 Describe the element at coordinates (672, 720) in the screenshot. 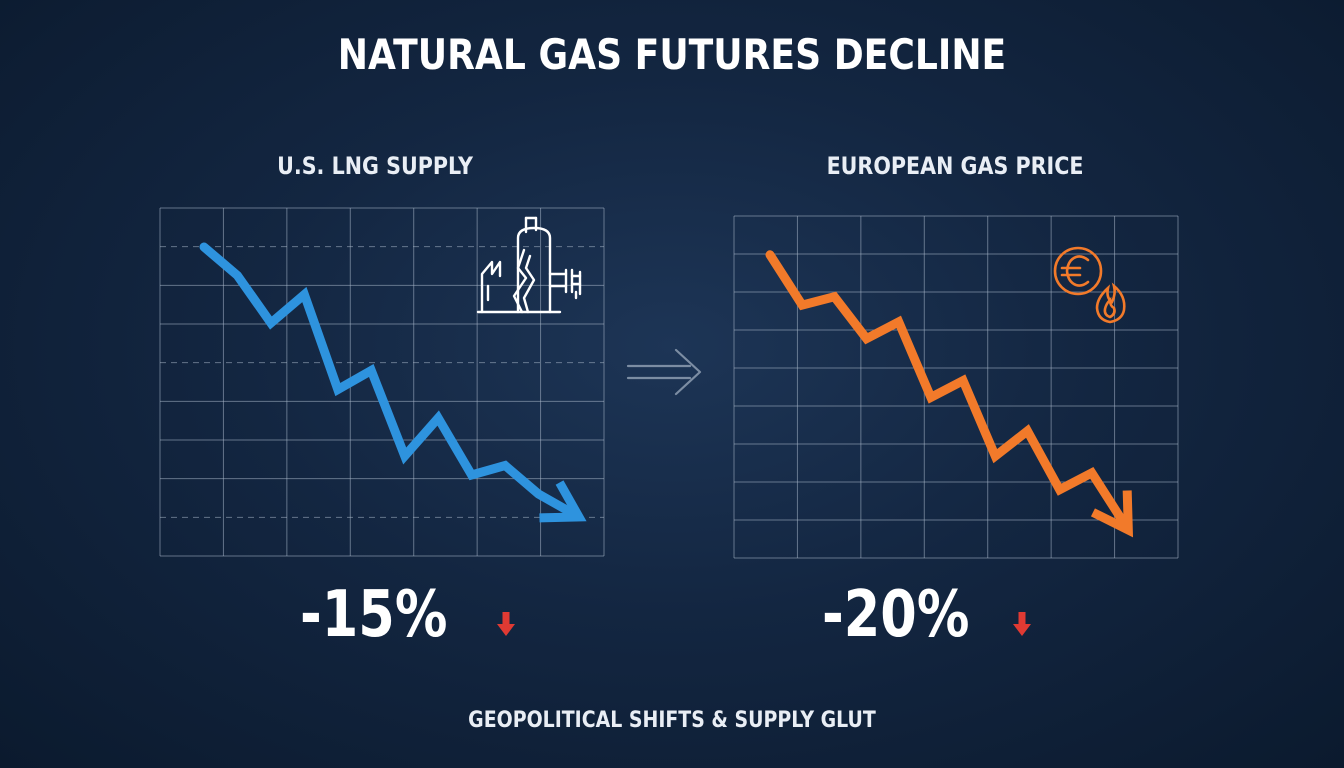

I see `footer-caption: GEOPOLITICAL SHIFTS & SUPPLY GLUT` at that location.